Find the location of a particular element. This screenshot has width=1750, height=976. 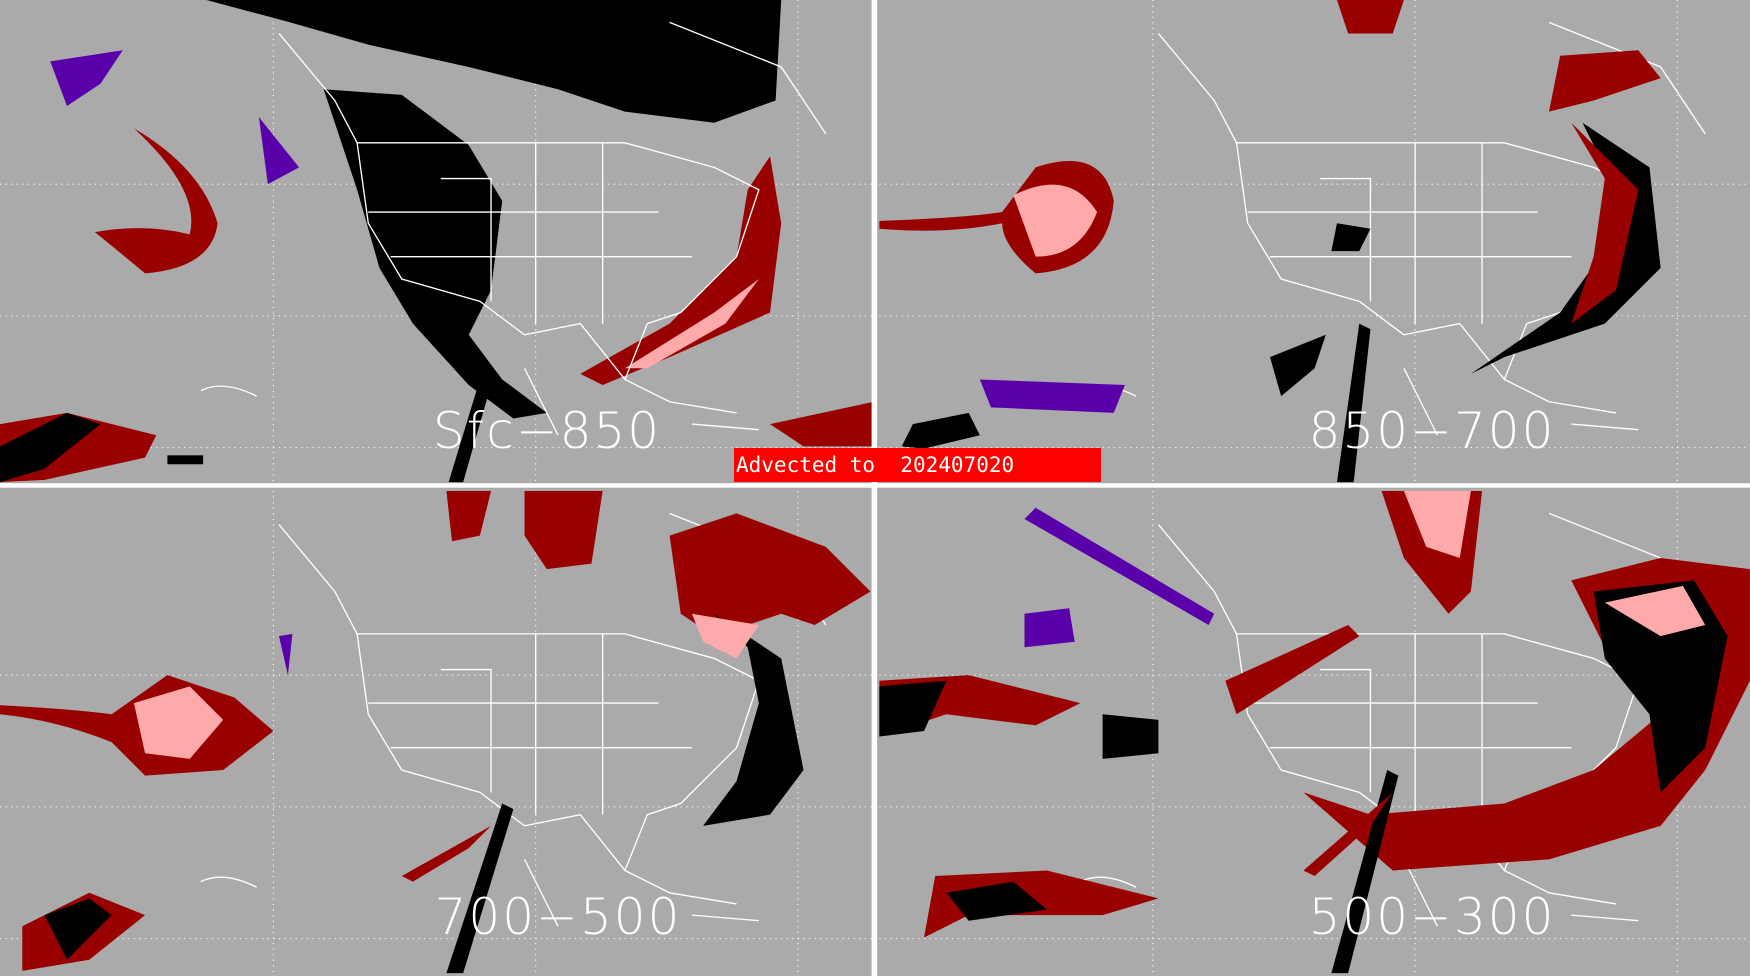

horizontal-divider is located at coordinates (875, 485).